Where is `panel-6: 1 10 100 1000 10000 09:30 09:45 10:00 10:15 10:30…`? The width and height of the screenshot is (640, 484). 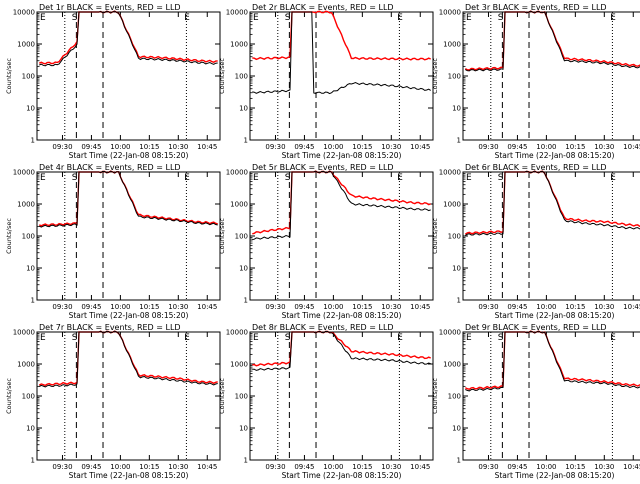
panel-6: 1 10 100 1000 10000 09:30 09:45 10:00 10:15 10:30… is located at coordinates (535, 241).